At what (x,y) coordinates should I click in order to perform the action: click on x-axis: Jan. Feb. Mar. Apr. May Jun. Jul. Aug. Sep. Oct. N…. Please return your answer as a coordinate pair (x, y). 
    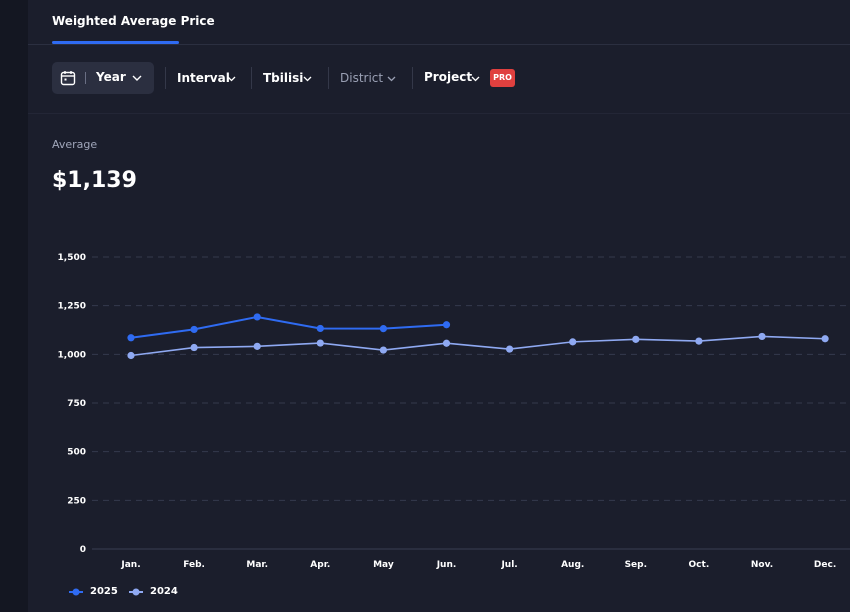
    Looking at the image, I should click on (478, 565).